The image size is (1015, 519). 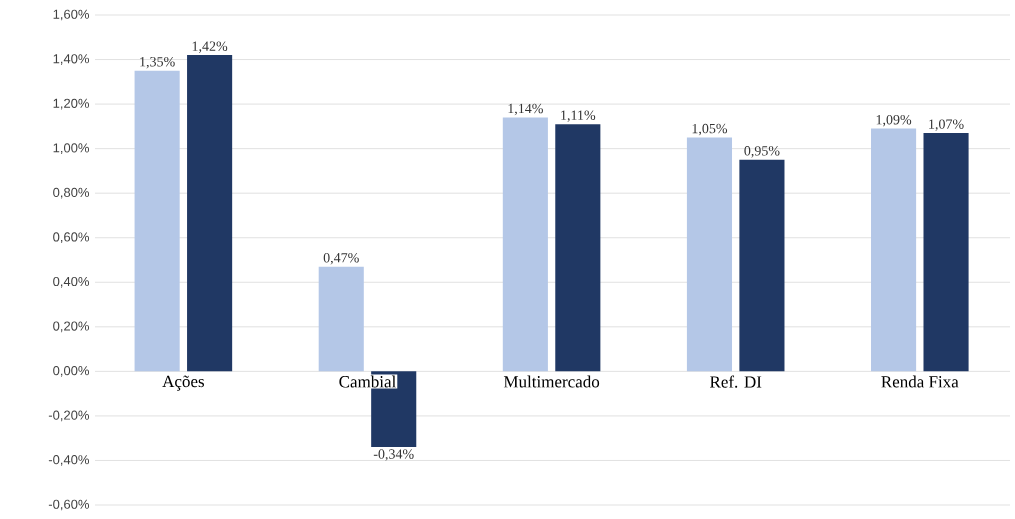 I want to click on data-label: 1,05%, so click(x=710, y=129).